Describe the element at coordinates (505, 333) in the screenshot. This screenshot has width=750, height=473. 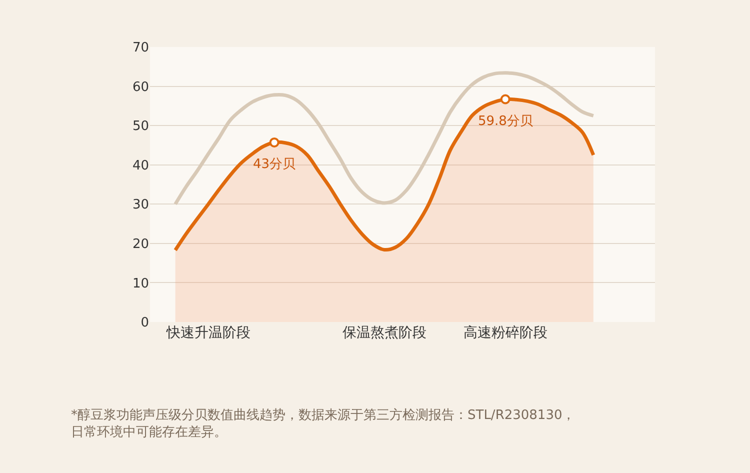
I see `x-tick-label: 高速粉碎阶段` at that location.